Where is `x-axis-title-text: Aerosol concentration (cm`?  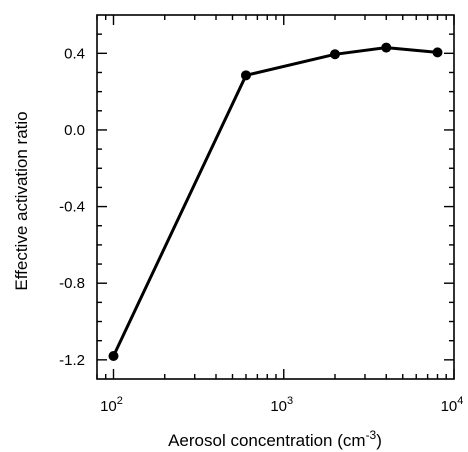 x-axis-title-text: Aerosol concentration (cm is located at coordinates (266, 440).